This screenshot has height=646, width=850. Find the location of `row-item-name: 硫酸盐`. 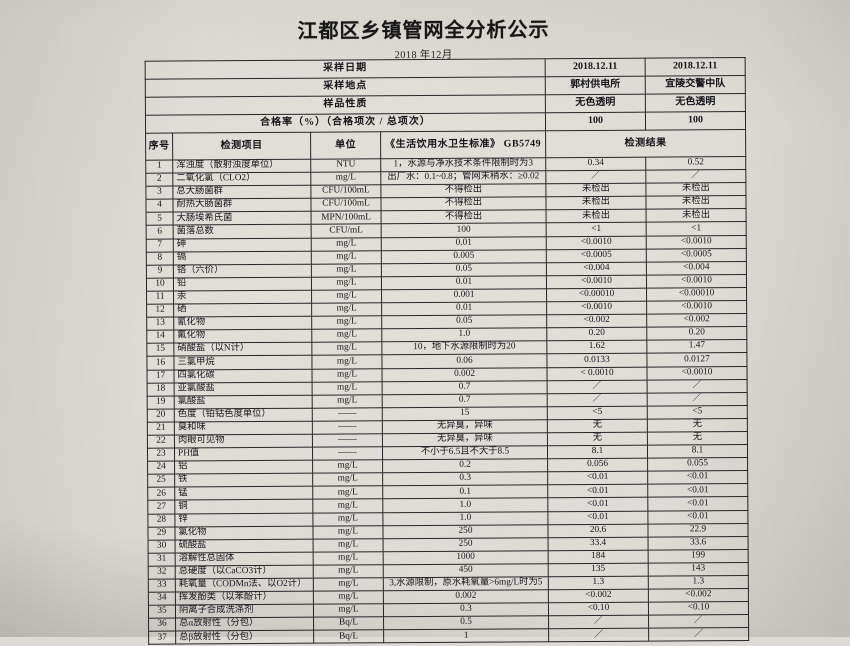

row-item-name: 硫酸盐 is located at coordinates (244, 545).